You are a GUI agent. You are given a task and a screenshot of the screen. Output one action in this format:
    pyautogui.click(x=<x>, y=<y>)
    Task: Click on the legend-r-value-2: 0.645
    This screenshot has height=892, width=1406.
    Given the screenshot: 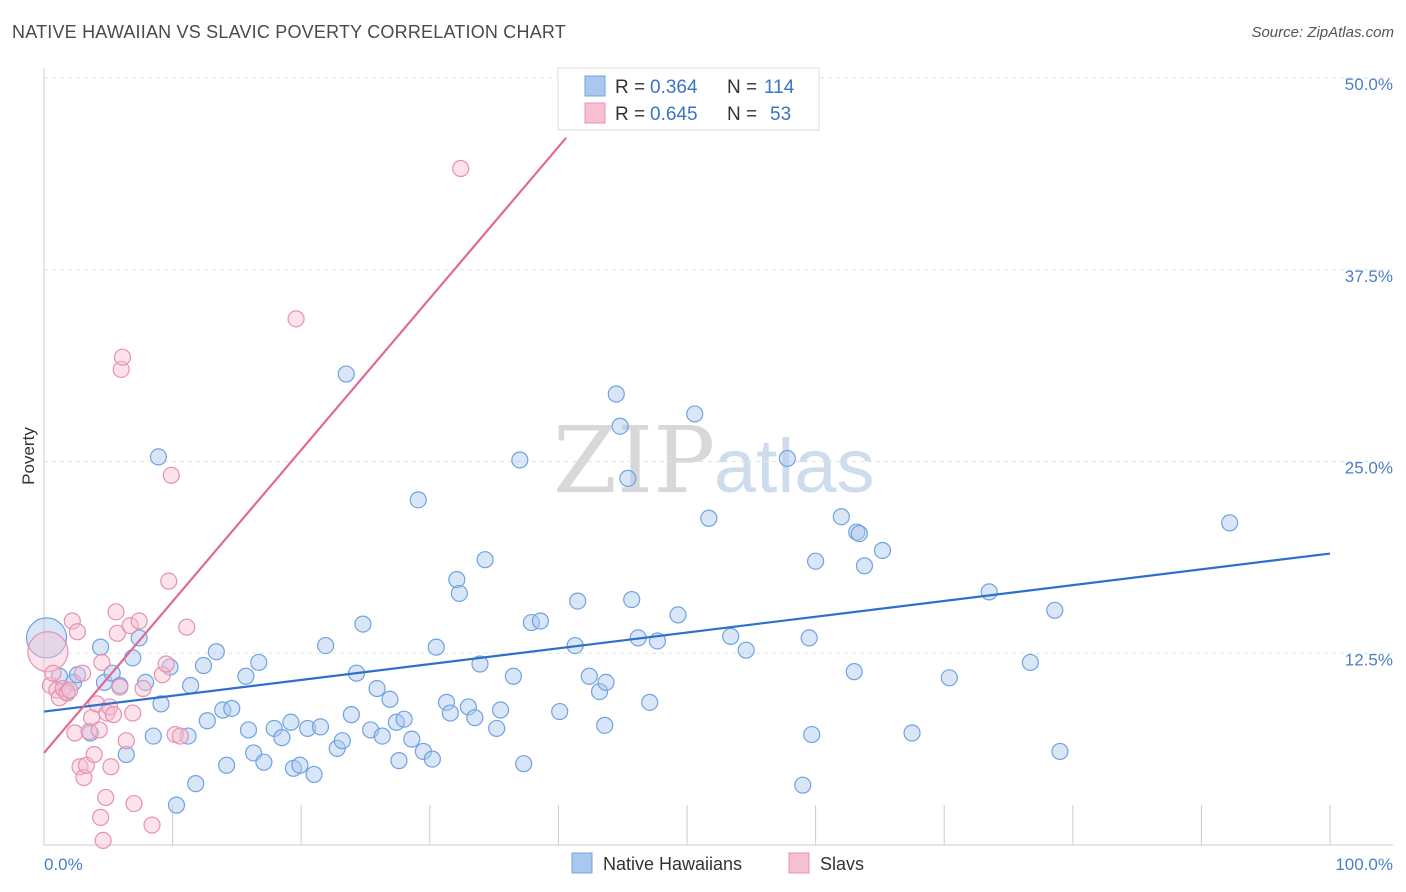 What is the action you would take?
    pyautogui.click(x=674, y=114)
    